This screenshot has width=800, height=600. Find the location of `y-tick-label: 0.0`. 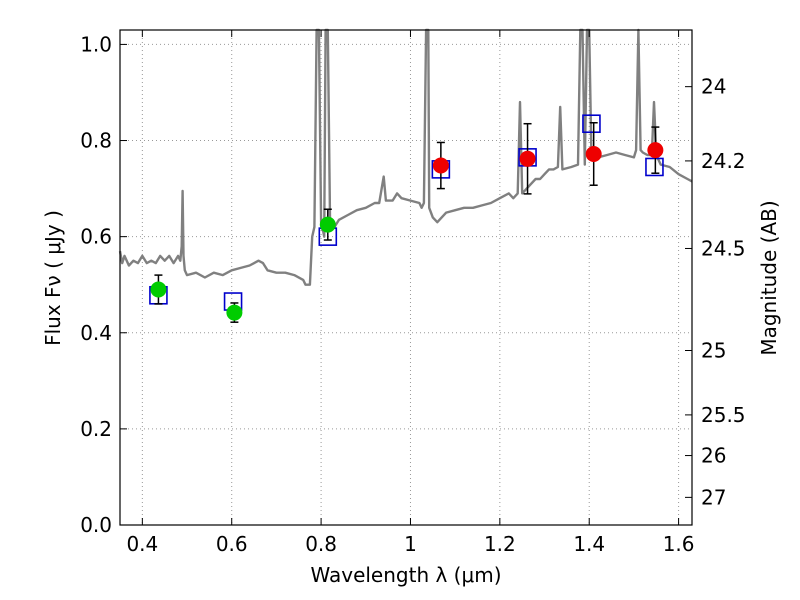

y-tick-label: 0.0 is located at coordinates (96, 525).